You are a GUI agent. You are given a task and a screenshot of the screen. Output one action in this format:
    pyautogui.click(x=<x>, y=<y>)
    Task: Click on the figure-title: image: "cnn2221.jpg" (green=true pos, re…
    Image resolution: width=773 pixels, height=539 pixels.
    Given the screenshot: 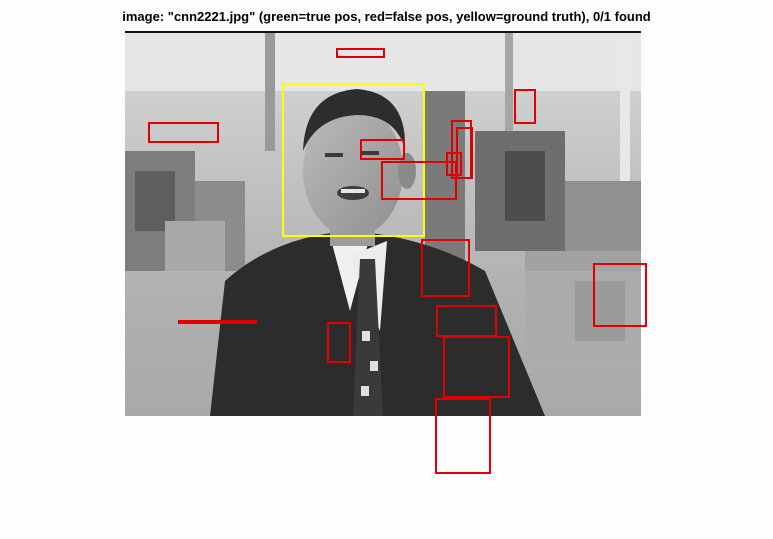 What is the action you would take?
    pyautogui.click(x=386, y=16)
    